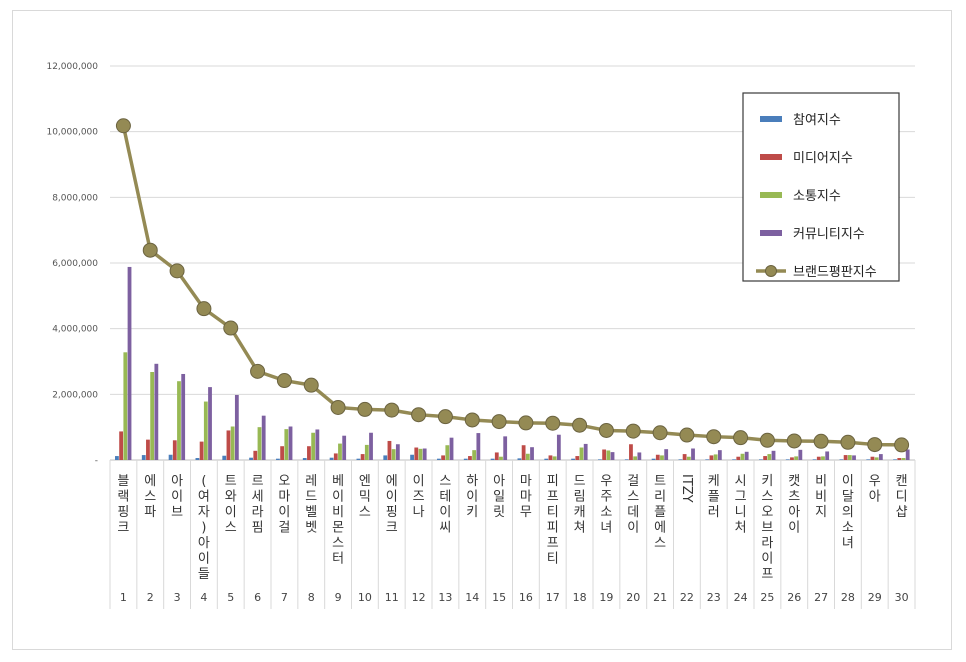 The image size is (966, 662). What do you see at coordinates (75, 330) in the screenshot?
I see `y-tick-label: 4,000,000` at bounding box center [75, 330].